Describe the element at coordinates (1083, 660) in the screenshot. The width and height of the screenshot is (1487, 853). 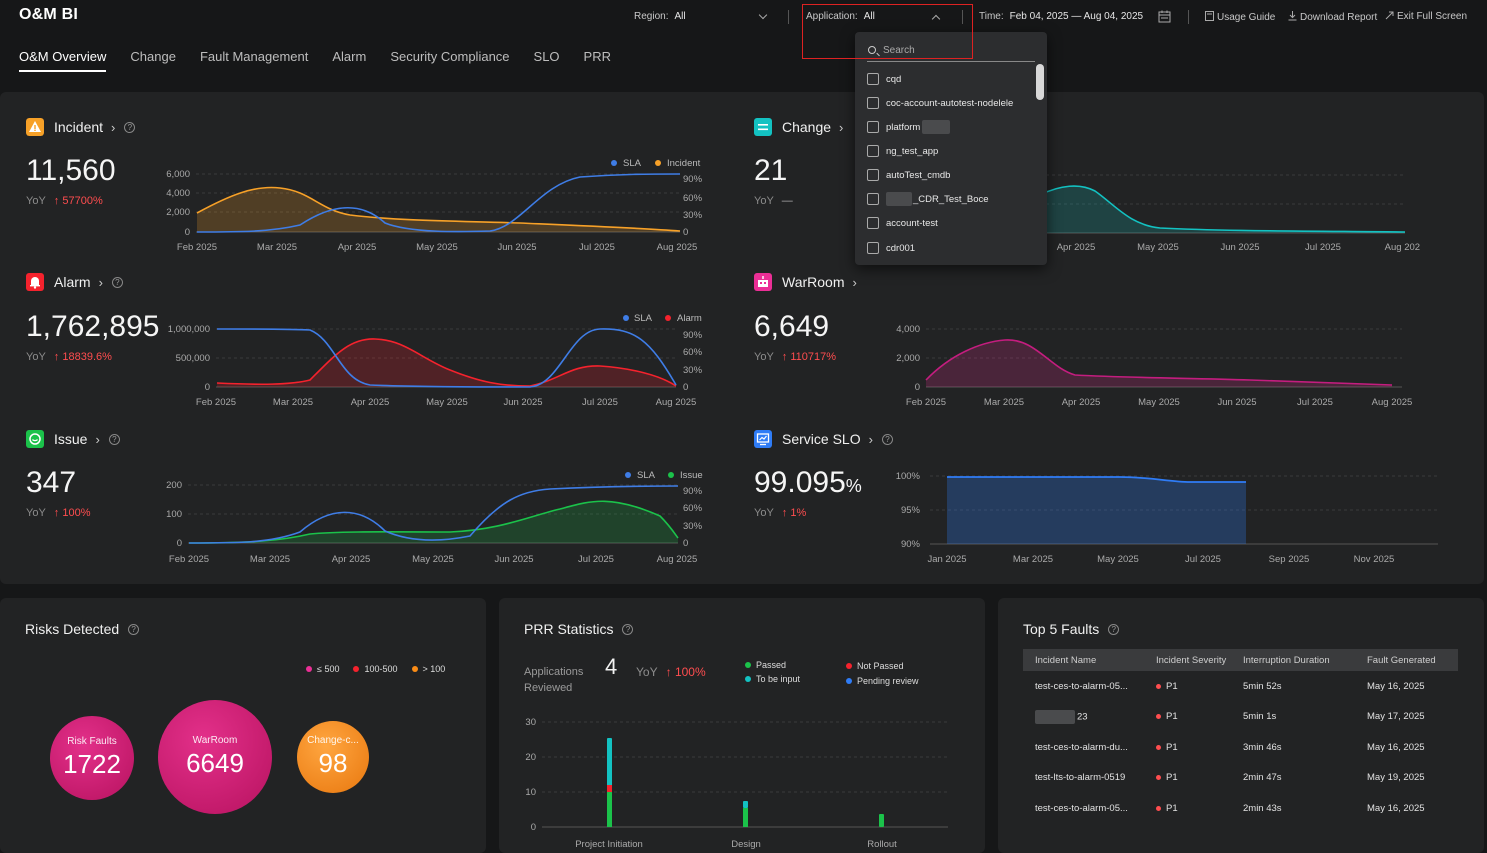
I see `column-header: Incident Name` at that location.